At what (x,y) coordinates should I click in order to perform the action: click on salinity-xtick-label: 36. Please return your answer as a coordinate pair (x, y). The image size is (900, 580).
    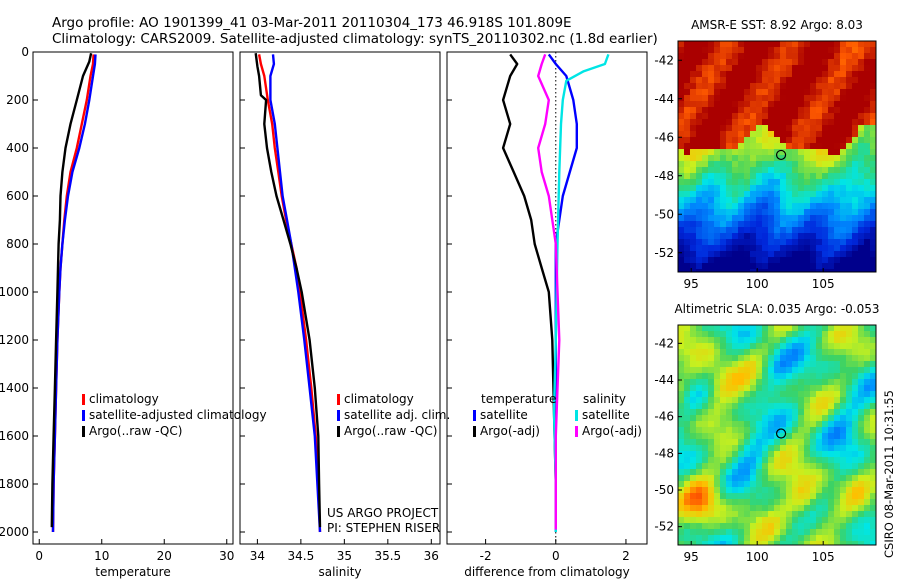
    Looking at the image, I should click on (431, 556).